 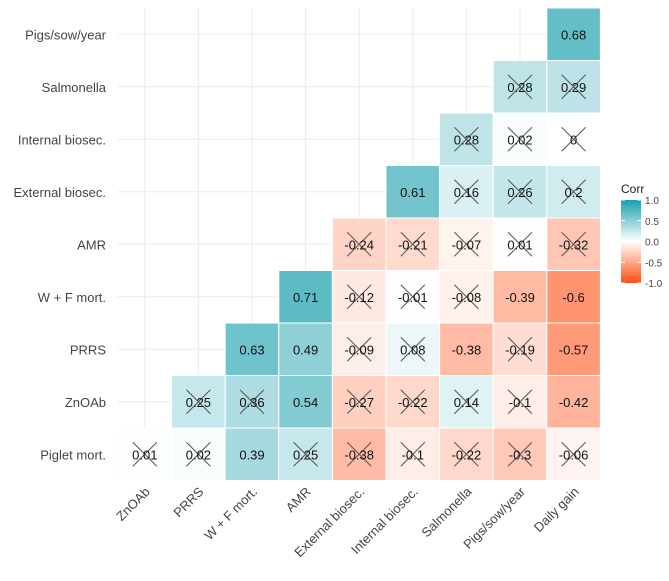 I want to click on cell-value-label: -0.21, so click(x=413, y=244).